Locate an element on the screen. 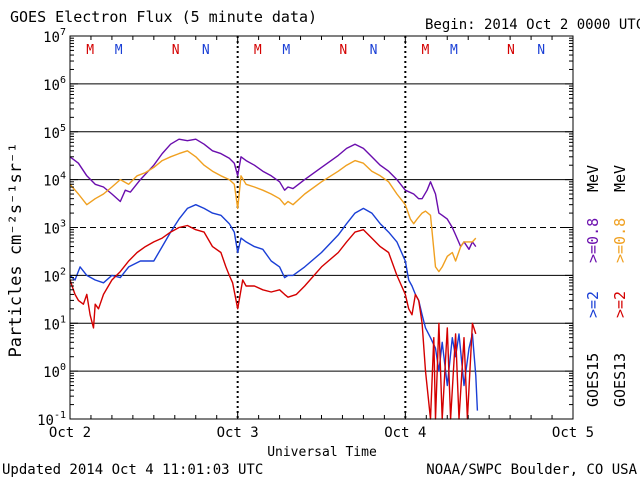 Image resolution: width=640 pixels, height=480 pixels. credit-text: NOAA/SWPC Boulder, CO USA is located at coordinates (531, 470).